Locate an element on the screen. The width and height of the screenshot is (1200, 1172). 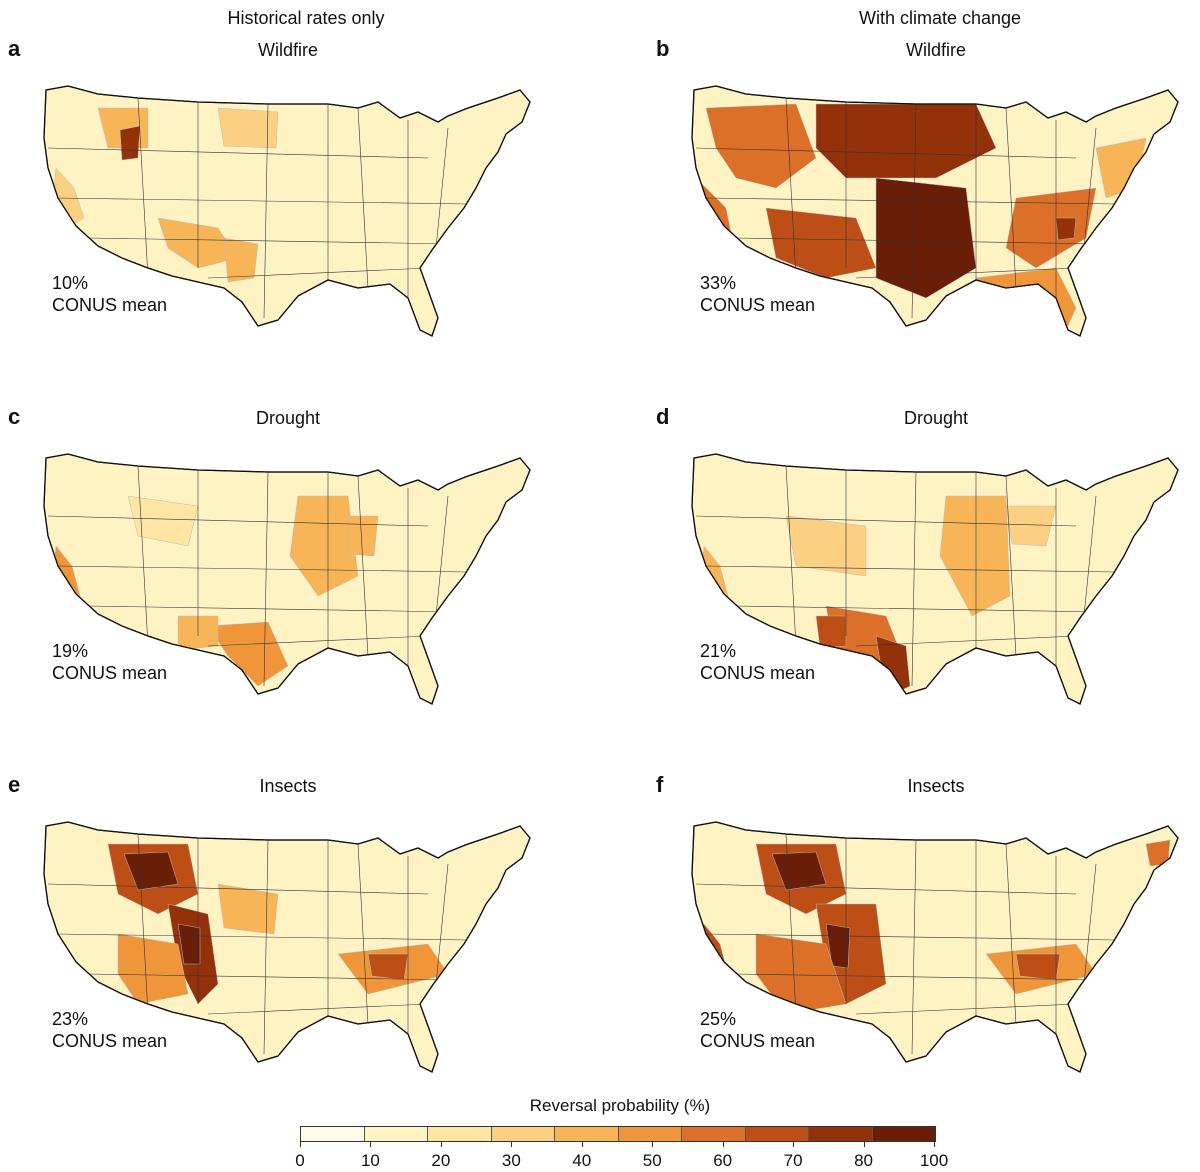
map-panel-b: b Wildfire 33% CONUS mean is located at coordinates (928, 203).